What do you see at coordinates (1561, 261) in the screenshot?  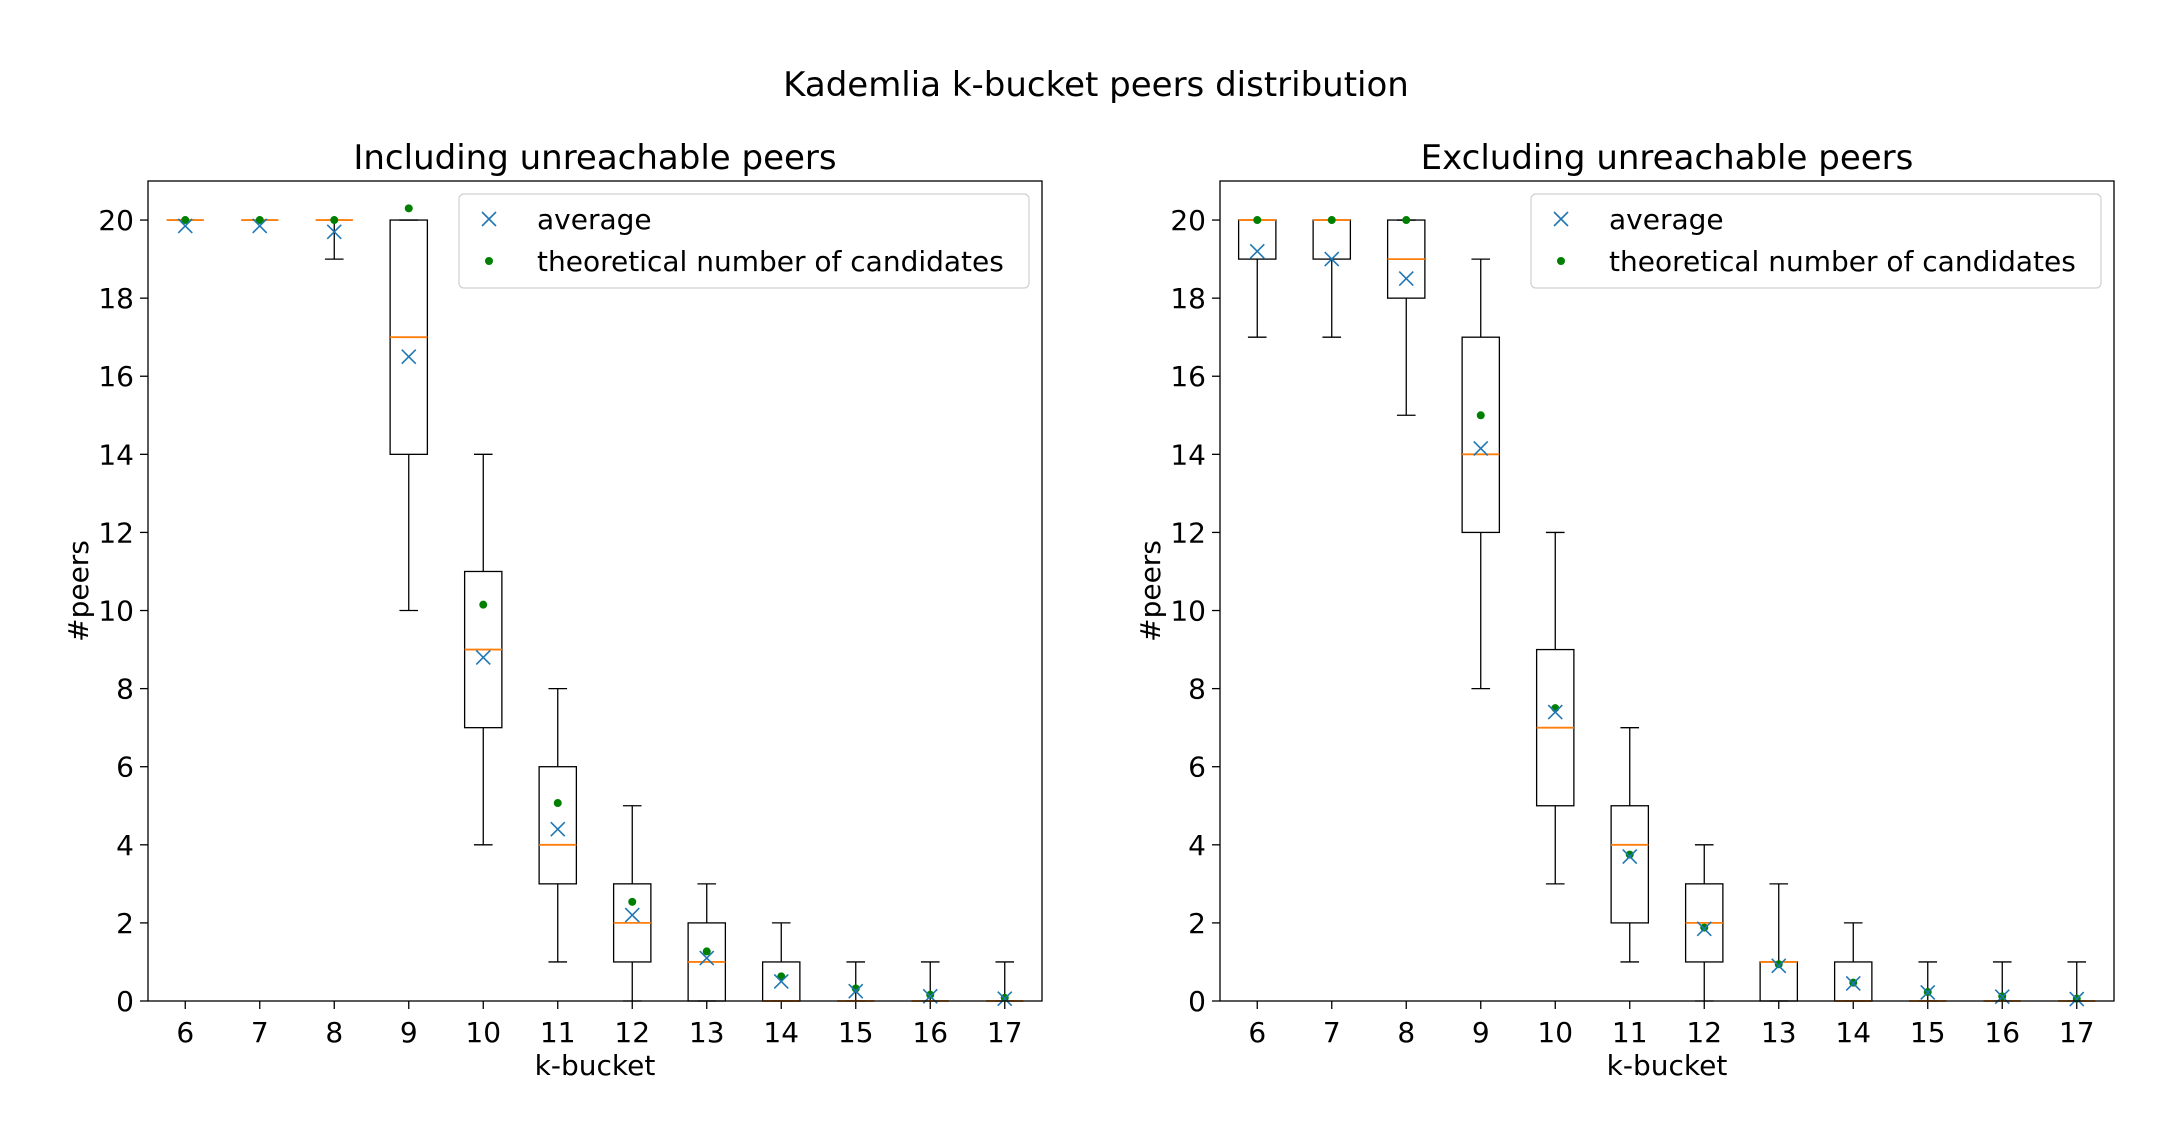 I see `legend-theoretical-marker` at bounding box center [1561, 261].